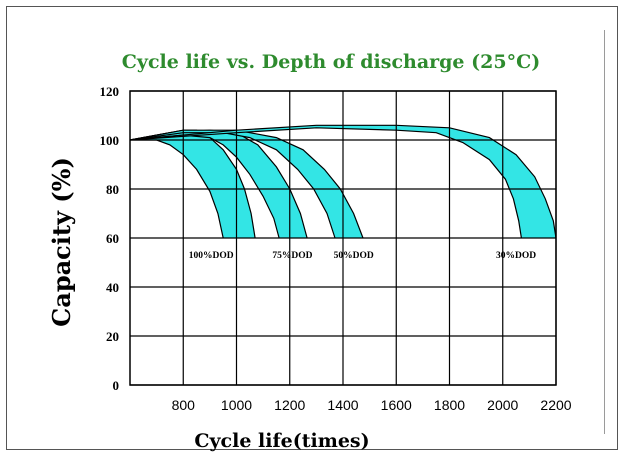 Image resolution: width=624 pixels, height=454 pixels. What do you see at coordinates (236, 405) in the screenshot?
I see `x-tick-label-1: 1000` at bounding box center [236, 405].